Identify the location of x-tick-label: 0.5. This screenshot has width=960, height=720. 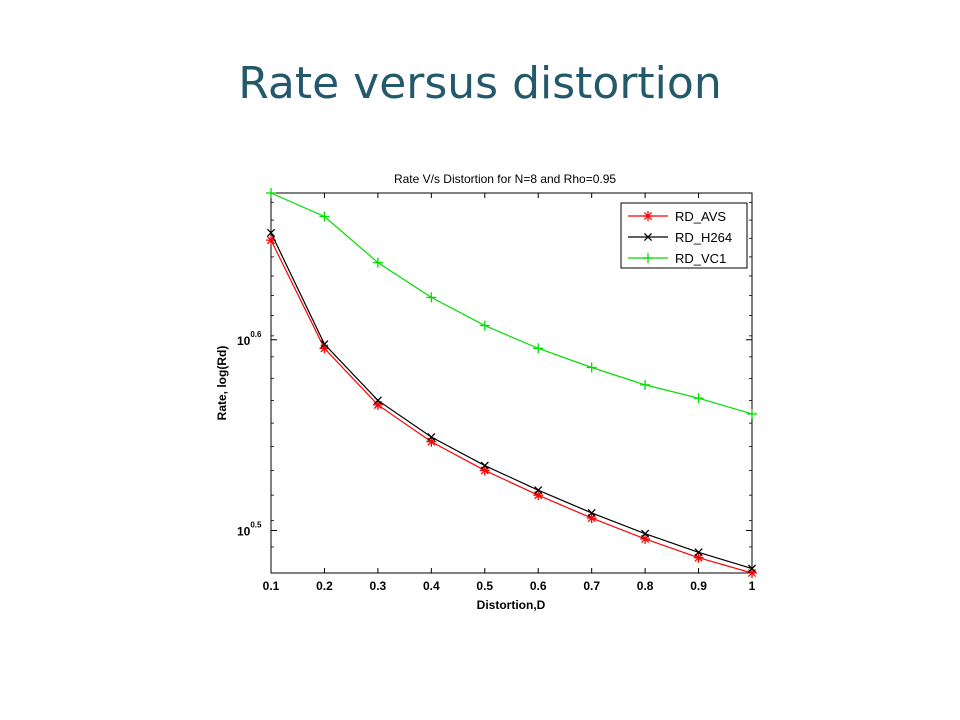
(484, 586).